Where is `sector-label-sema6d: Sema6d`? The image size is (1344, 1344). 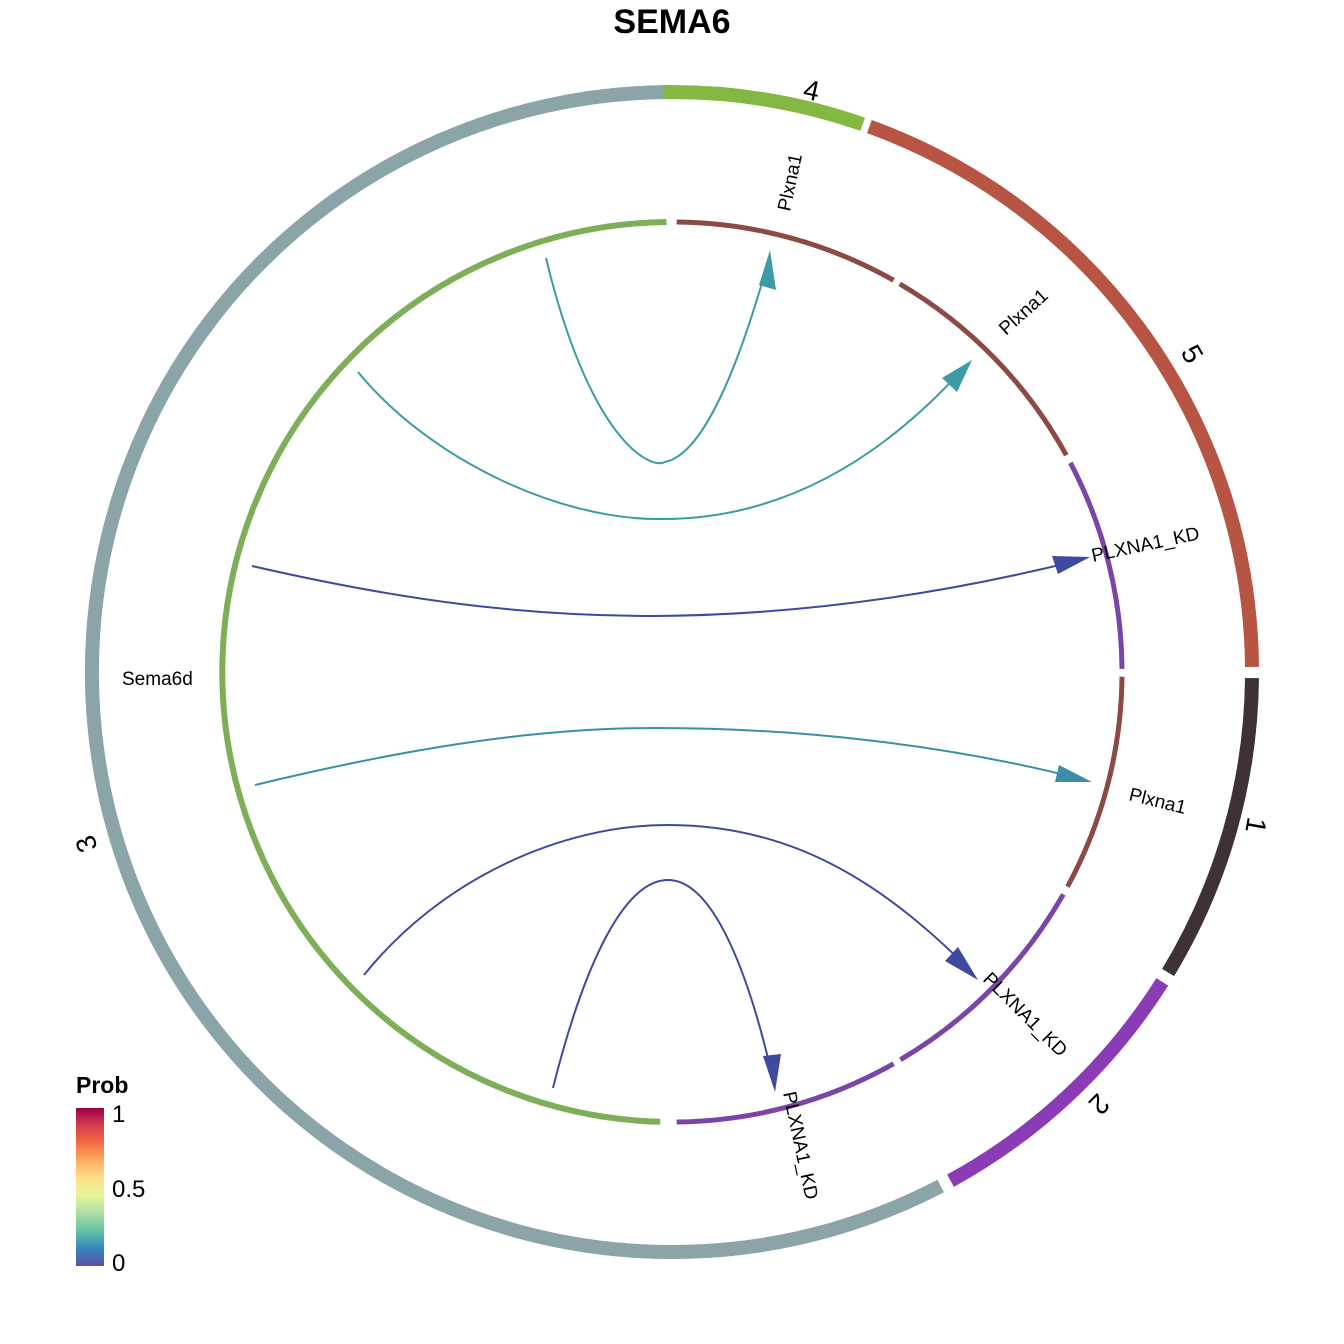
sector-label-sema6d: Sema6d is located at coordinates (157, 679).